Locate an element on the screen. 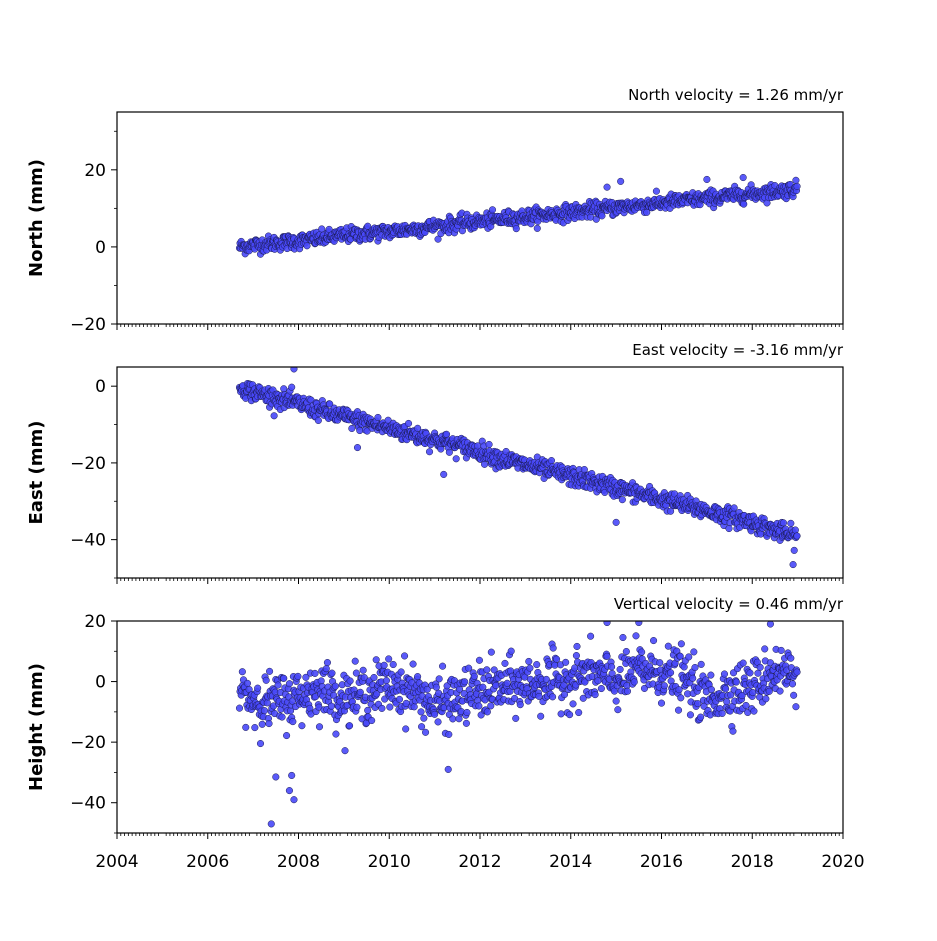 This screenshot has width=937, height=941. east-velocity-title: East velocity = -3.16 mm/yr is located at coordinates (738, 350).